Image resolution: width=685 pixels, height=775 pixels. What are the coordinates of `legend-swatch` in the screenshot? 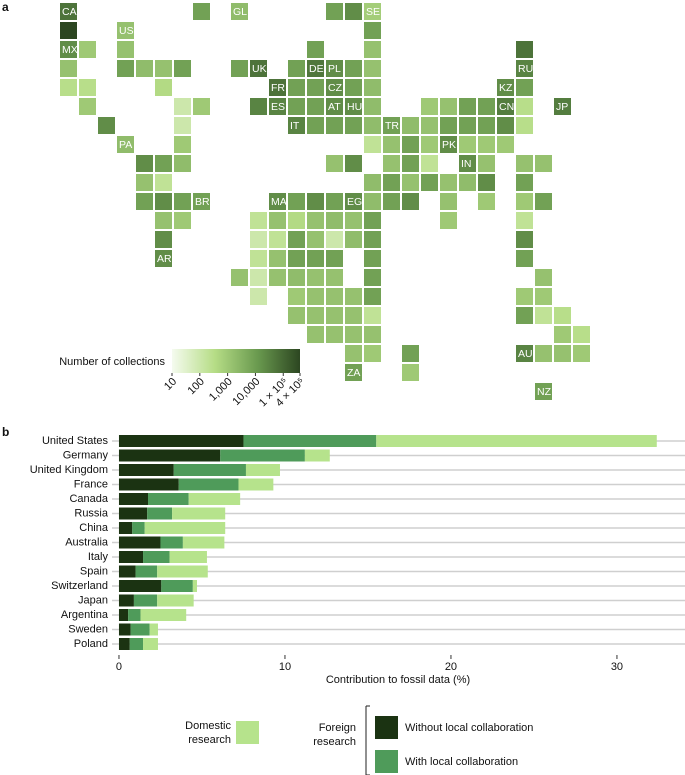 It's located at (386, 761).